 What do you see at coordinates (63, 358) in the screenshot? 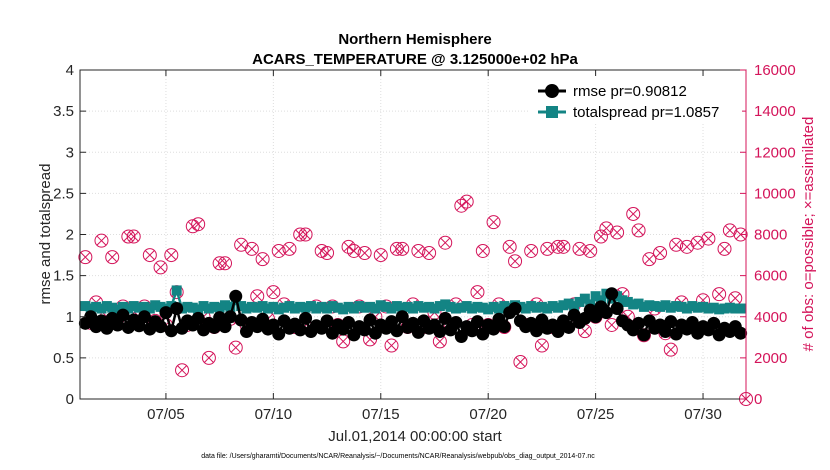
I see `y-left-tick-label: 0.5` at bounding box center [63, 358].